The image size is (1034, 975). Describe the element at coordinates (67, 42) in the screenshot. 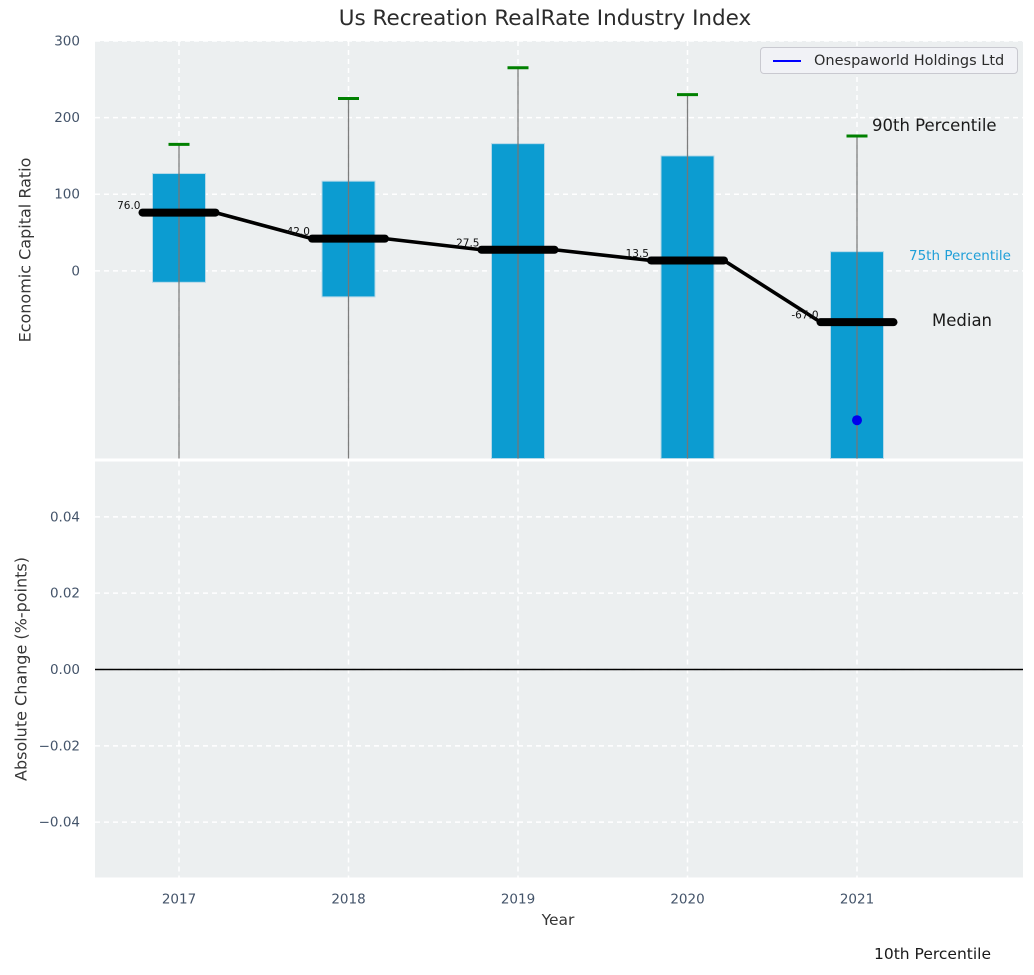

I see `ytick-label-top: 300` at that location.